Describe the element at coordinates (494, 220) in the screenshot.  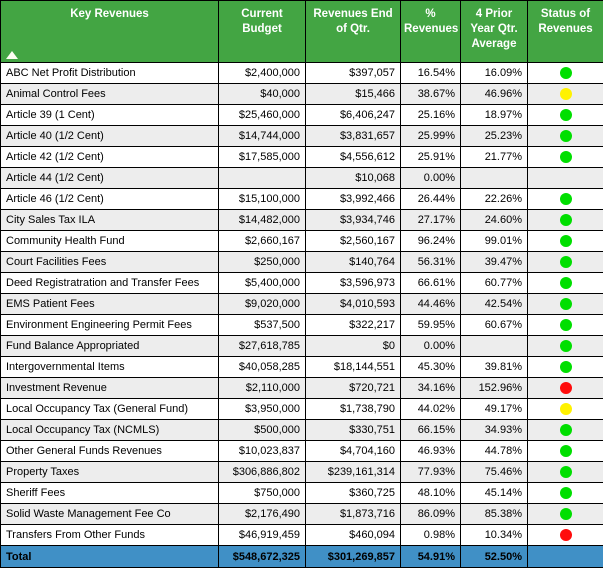
I see `prior-year-avg-cell: 24.60%` at that location.